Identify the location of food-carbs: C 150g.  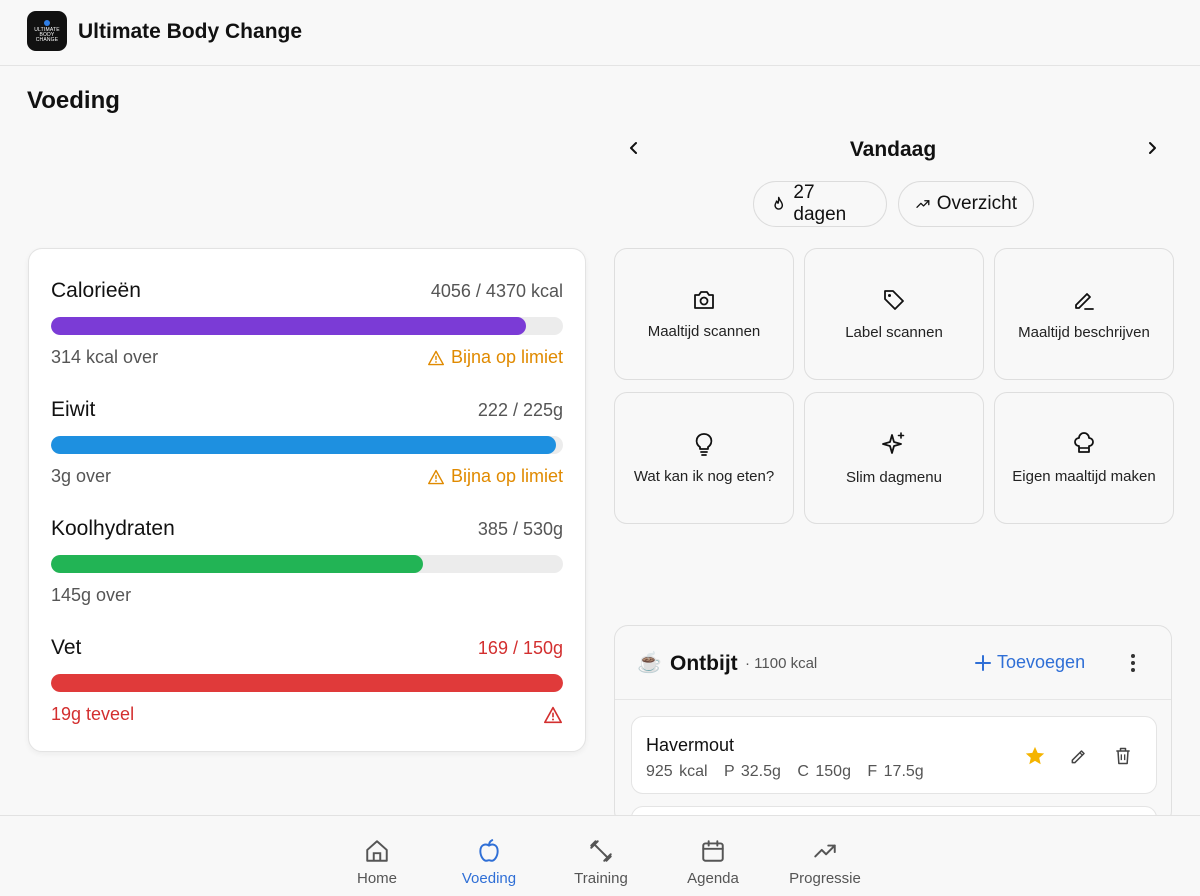
(824, 771).